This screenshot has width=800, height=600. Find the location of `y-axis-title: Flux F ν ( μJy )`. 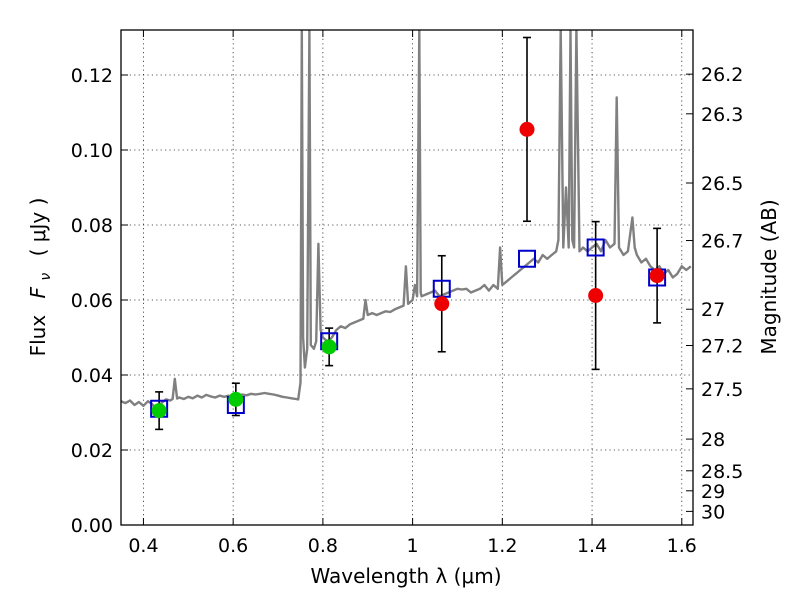

y-axis-title: Flux F ν ( μJy ) is located at coordinates (40, 277).